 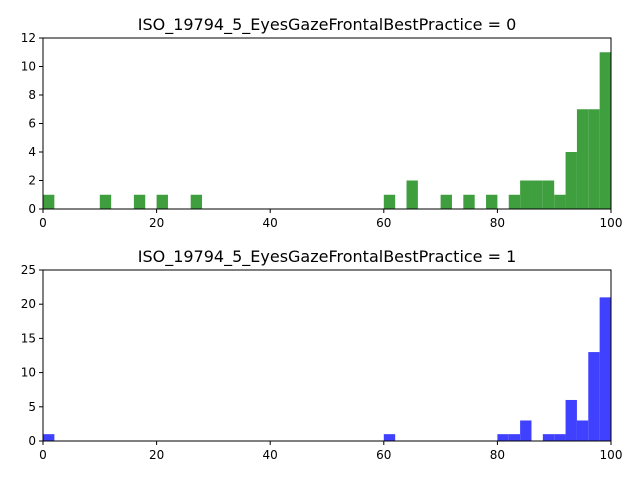 What do you see at coordinates (28, 338) in the screenshot?
I see `y-tick-label-bottom-3: 15` at bounding box center [28, 338].